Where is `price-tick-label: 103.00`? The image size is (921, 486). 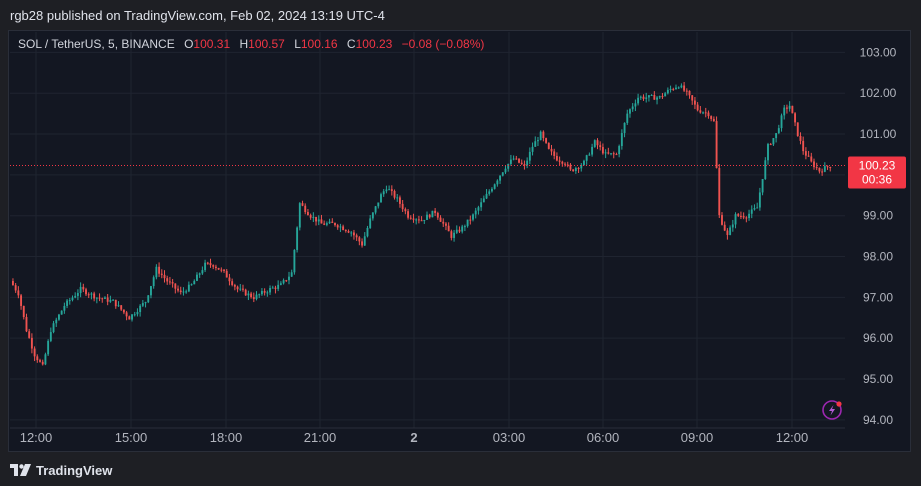 price-tick-label: 103.00 is located at coordinates (878, 52).